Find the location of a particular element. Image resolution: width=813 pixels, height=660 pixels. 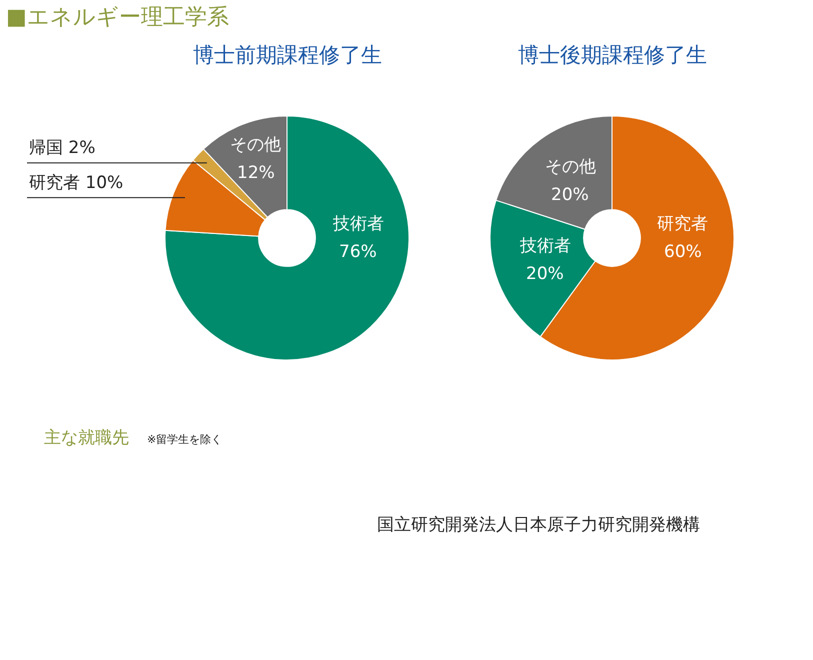

chart-title: 博士前期課程修了生 is located at coordinates (287, 55).